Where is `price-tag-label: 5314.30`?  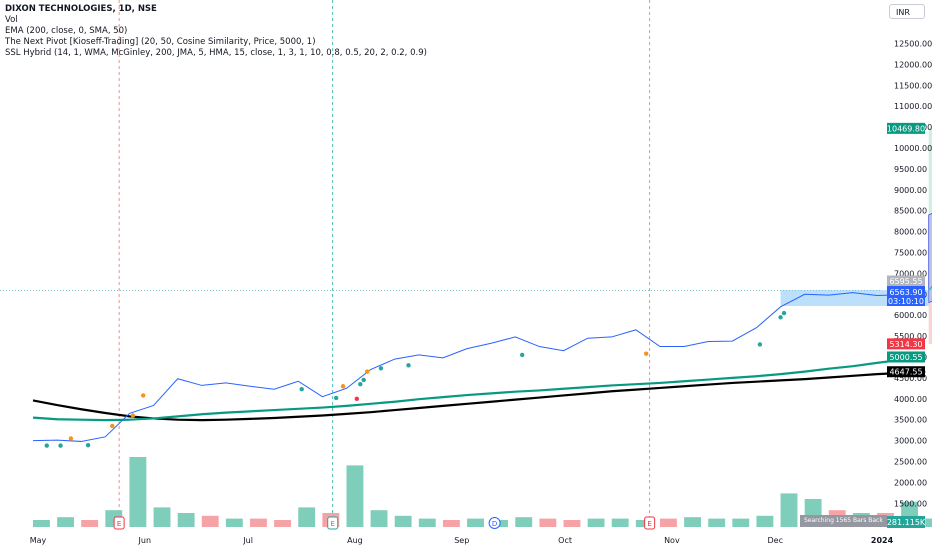
price-tag-label: 5314.30 is located at coordinates (905, 344).